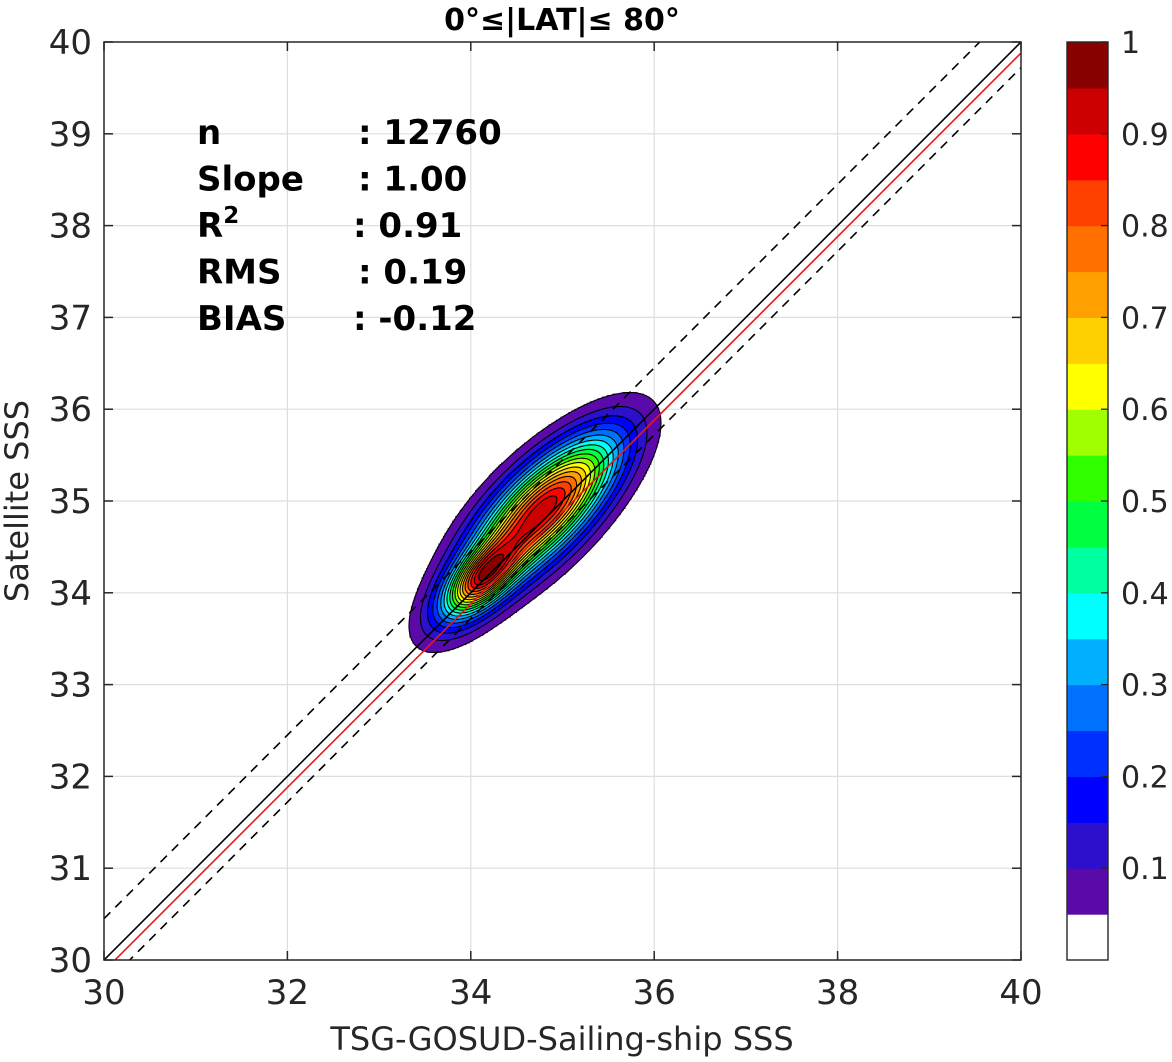 This screenshot has height=1062, width=1172. I want to click on colorbar-tick-label: 0.8, so click(1145, 227).